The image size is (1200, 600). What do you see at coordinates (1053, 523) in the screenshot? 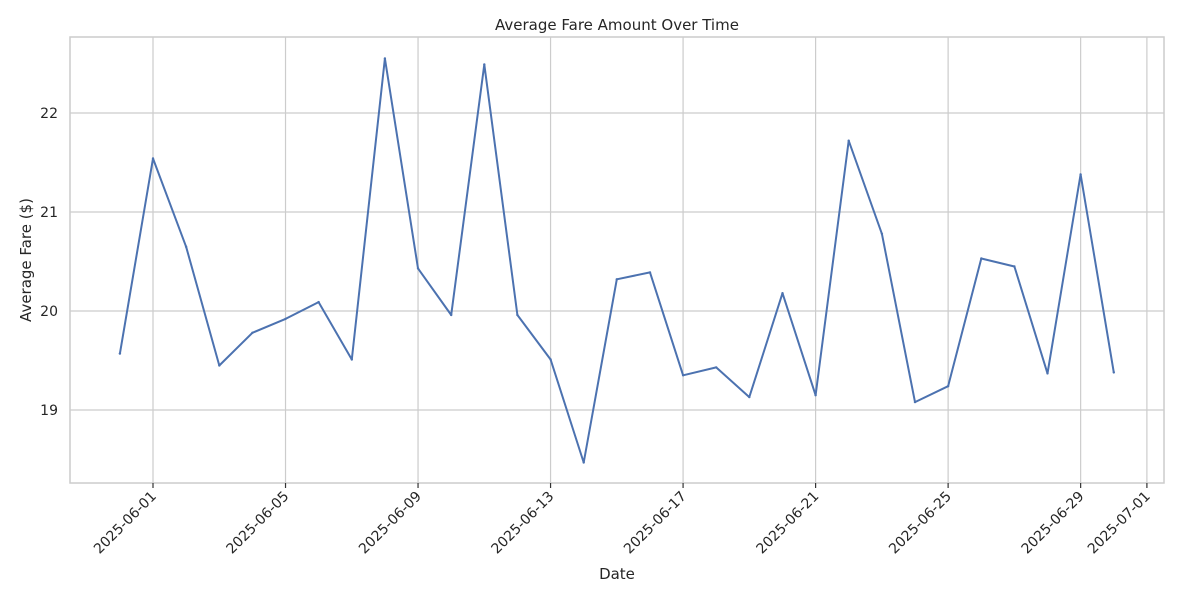
I see `x-tick-label: 2025-06-29` at bounding box center [1053, 523].